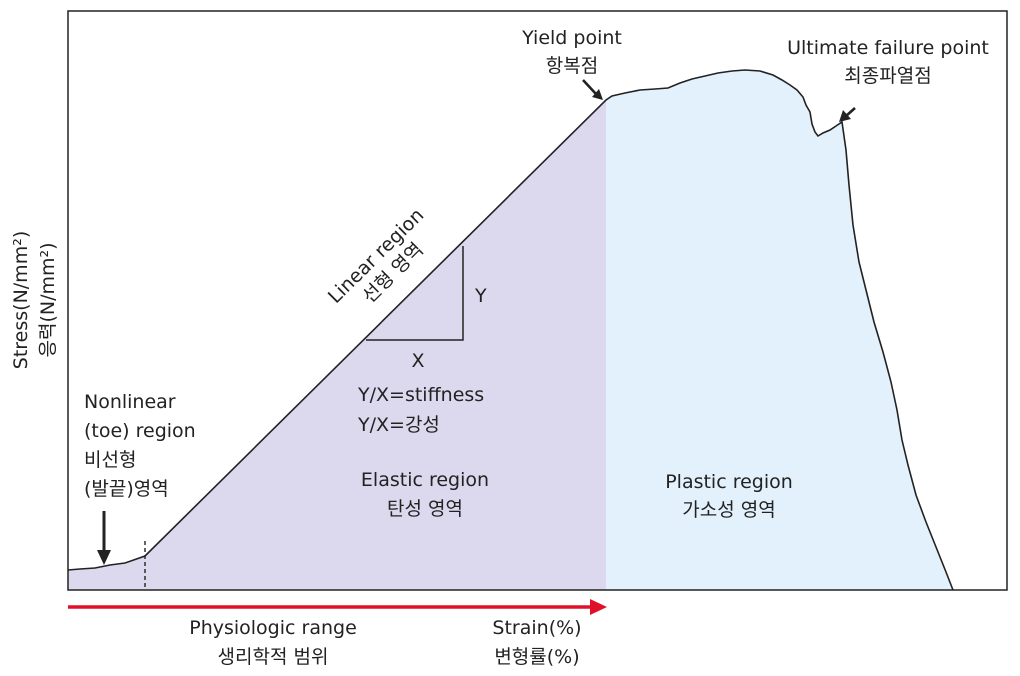  What do you see at coordinates (572, 66) in the screenshot?
I see `yield-point-label-ko: 항복점` at bounding box center [572, 66].